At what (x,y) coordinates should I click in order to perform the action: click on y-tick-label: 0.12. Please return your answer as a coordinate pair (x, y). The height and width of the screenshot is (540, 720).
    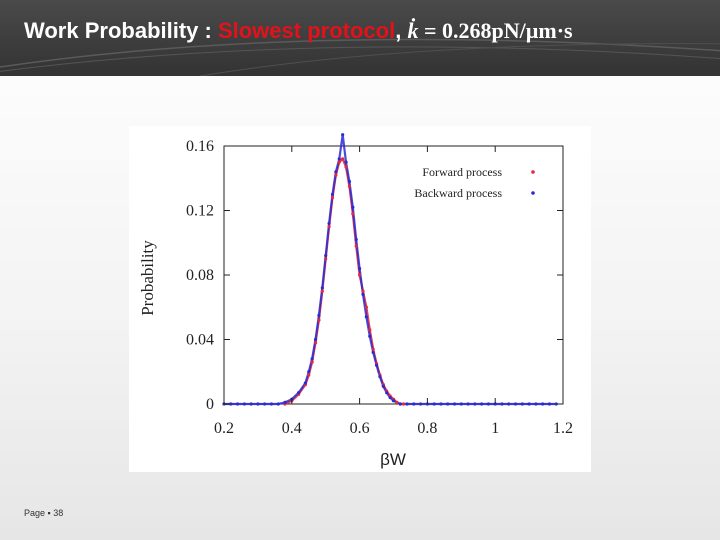
    Looking at the image, I should click on (200, 211).